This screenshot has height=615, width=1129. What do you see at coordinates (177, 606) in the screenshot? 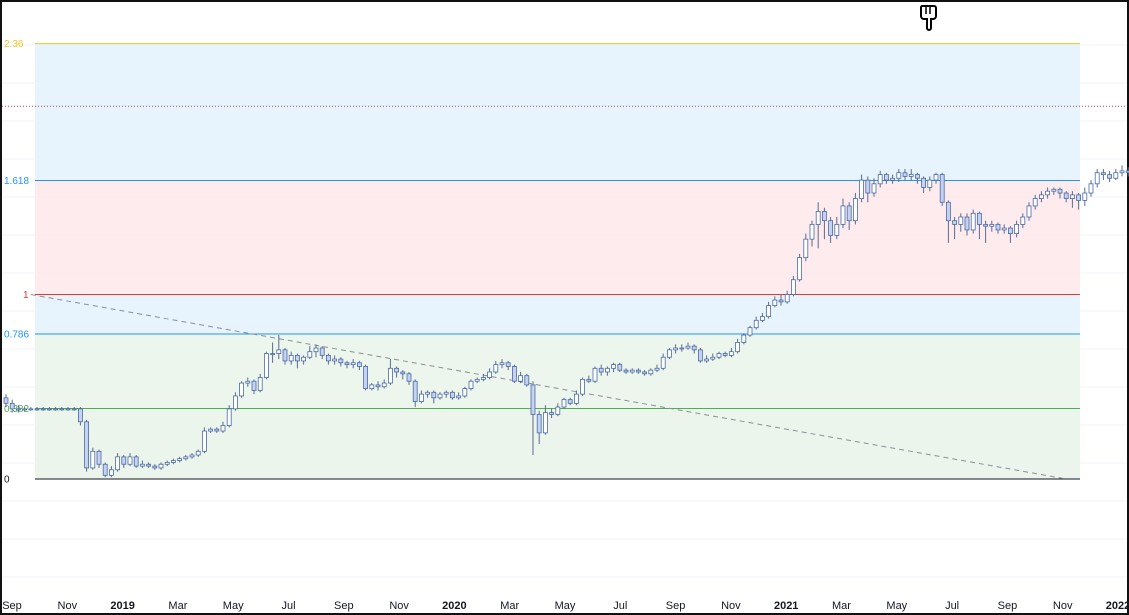
I see `x-tick-label: Mar` at bounding box center [177, 606].